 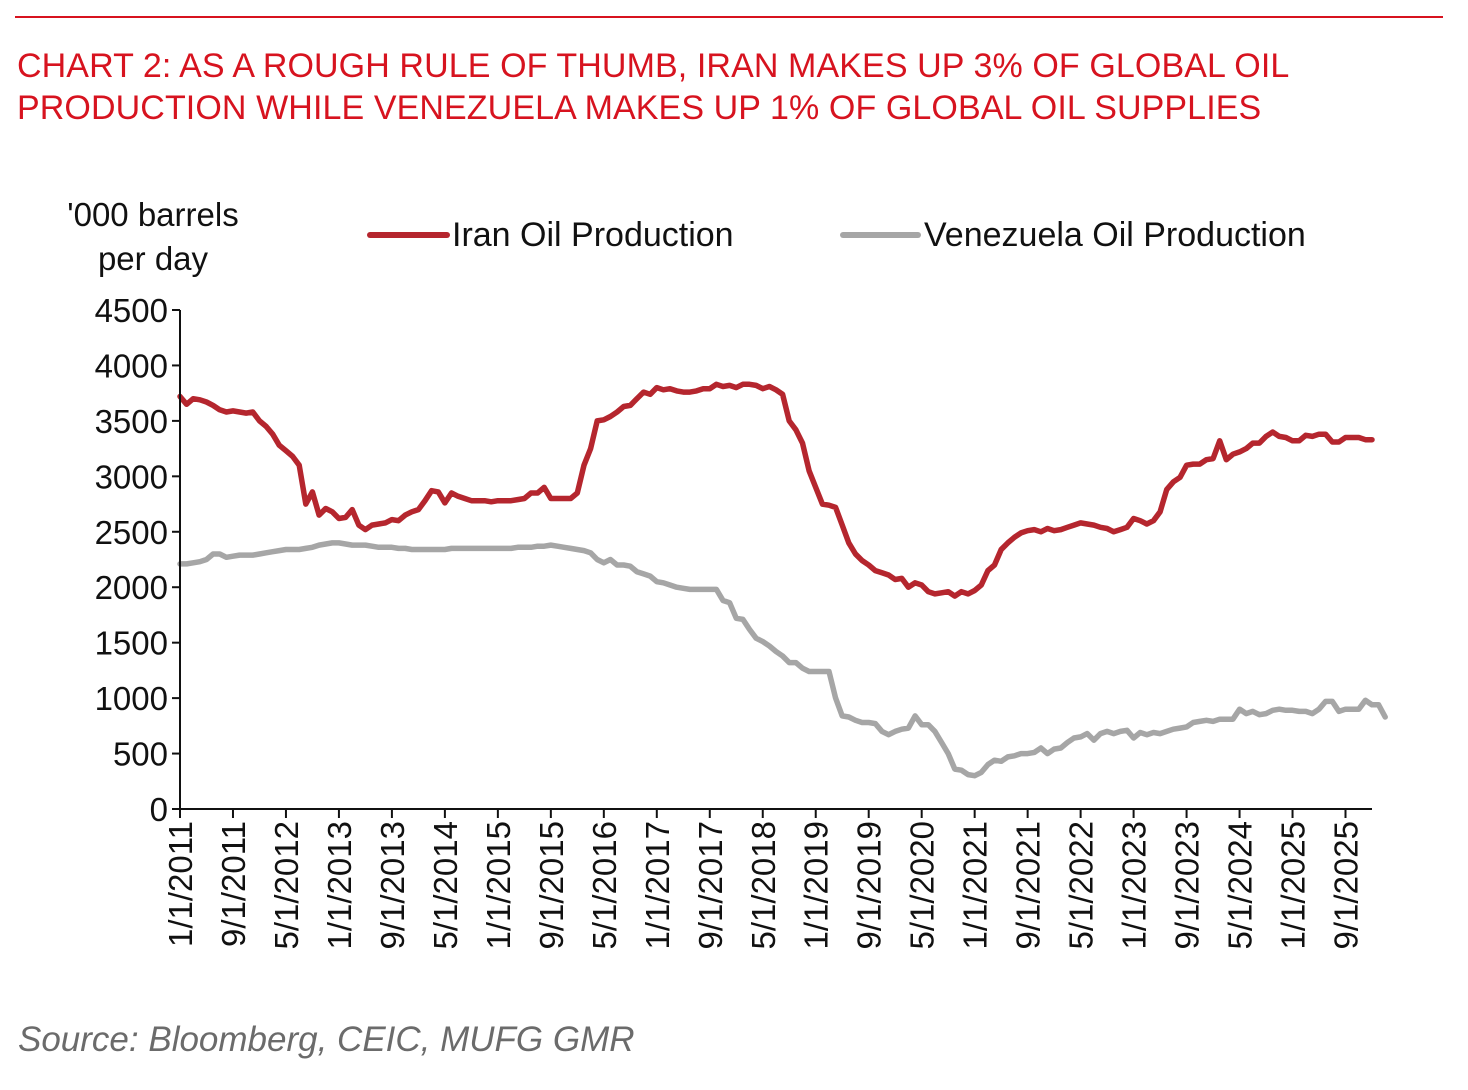 What do you see at coordinates (1346, 885) in the screenshot?
I see `x-tick-label: 9/1/2025` at bounding box center [1346, 885].